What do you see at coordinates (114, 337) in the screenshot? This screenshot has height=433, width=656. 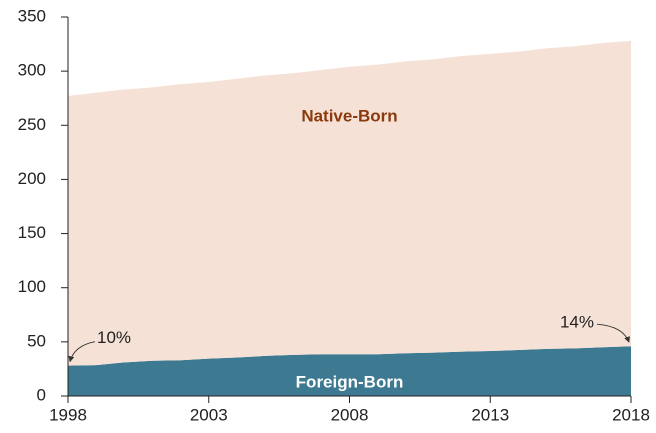 I see `annotation: 10%` at bounding box center [114, 337].